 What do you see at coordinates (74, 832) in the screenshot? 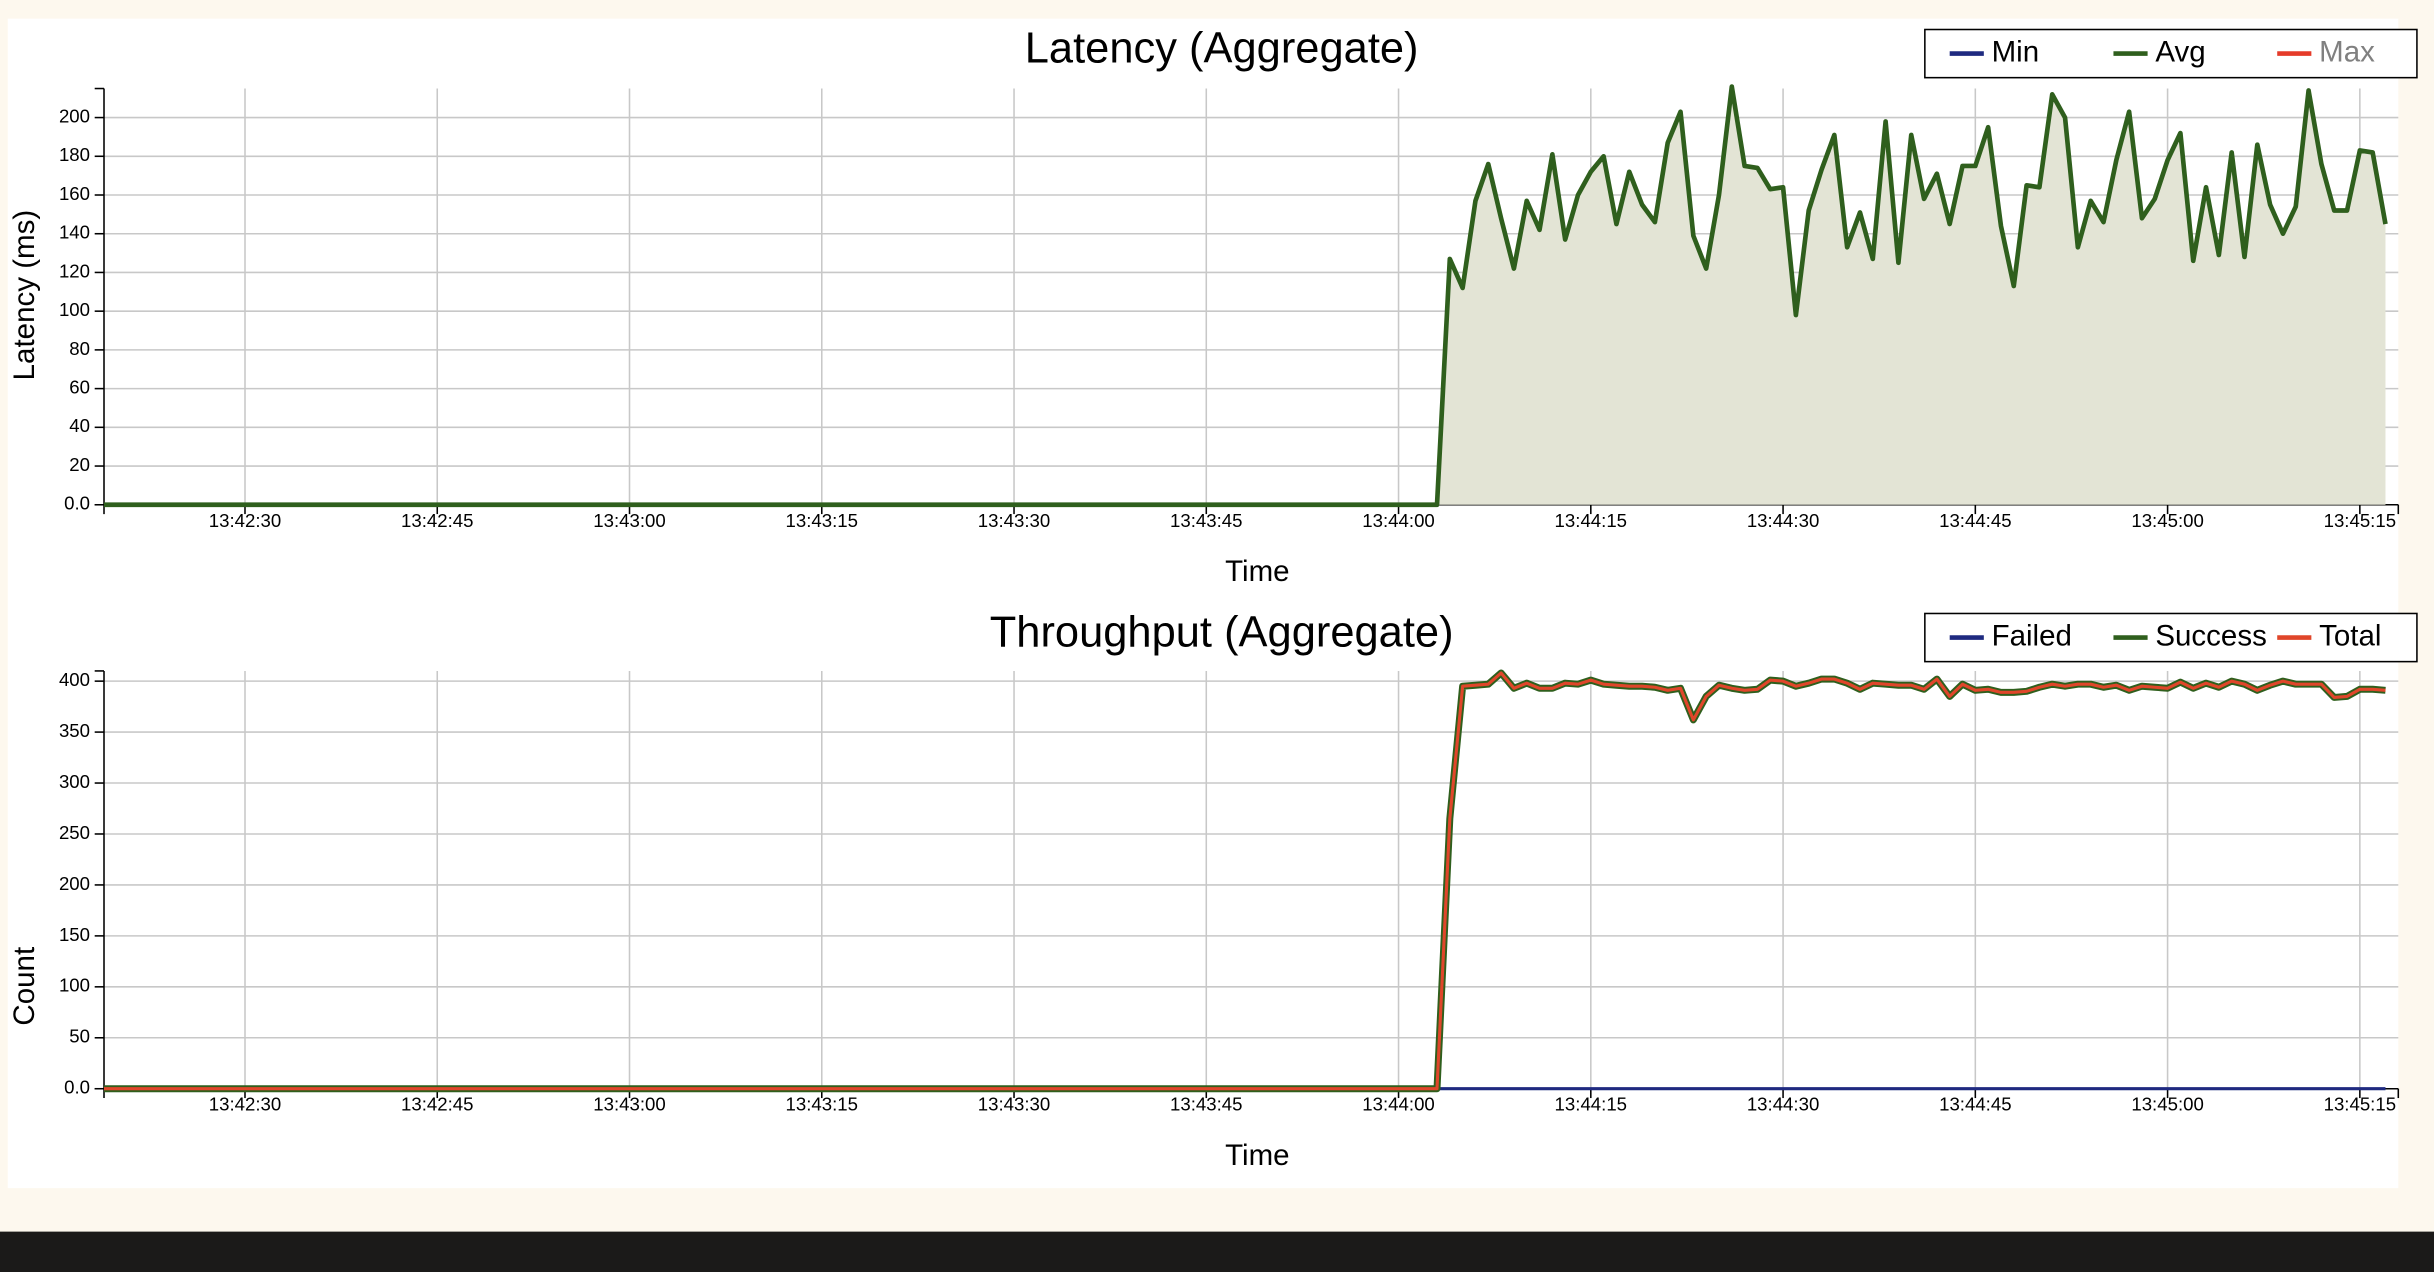
I see `y-tick-label: 250` at bounding box center [74, 832].